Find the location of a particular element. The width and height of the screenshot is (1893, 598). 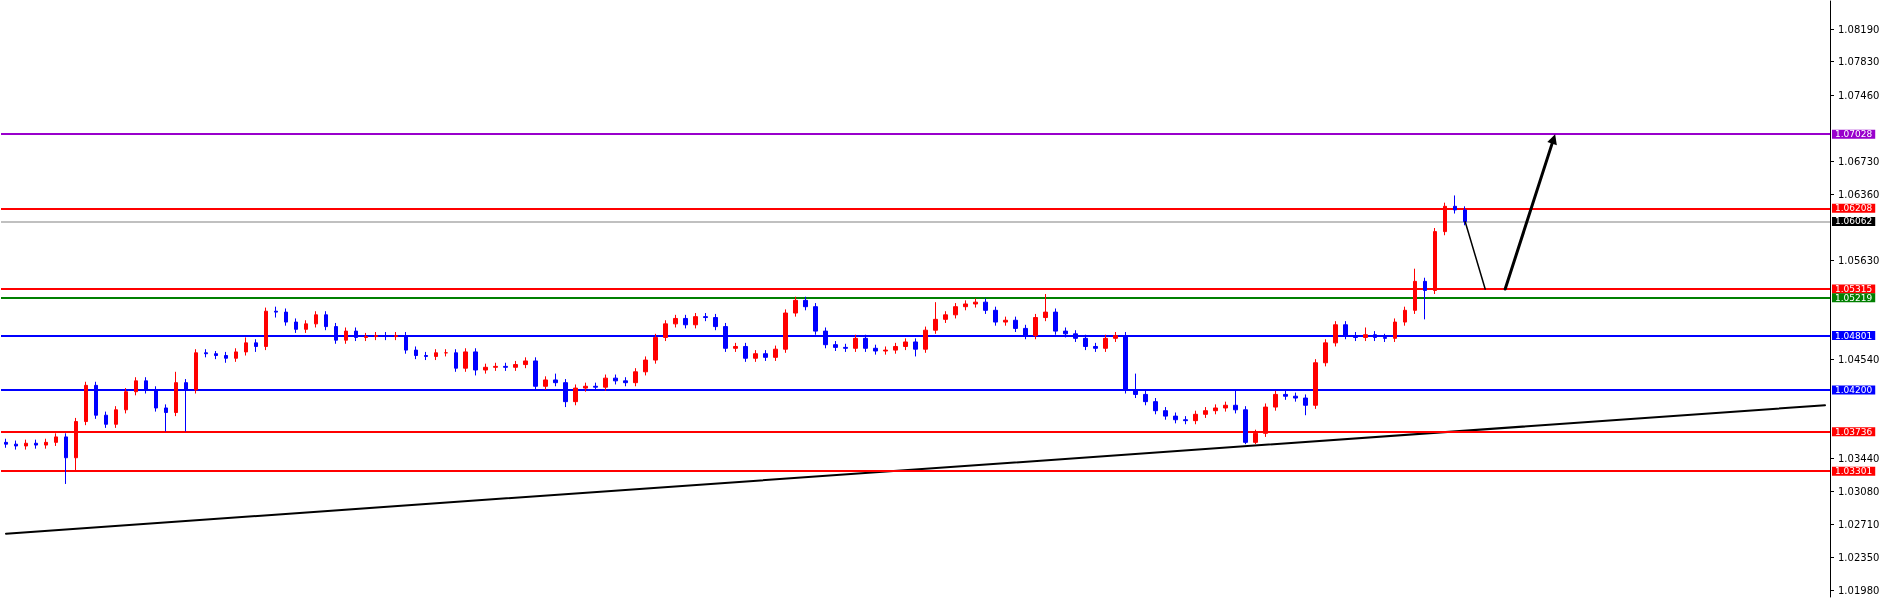

y-tick-label: 1.04540 is located at coordinates (1859, 359).